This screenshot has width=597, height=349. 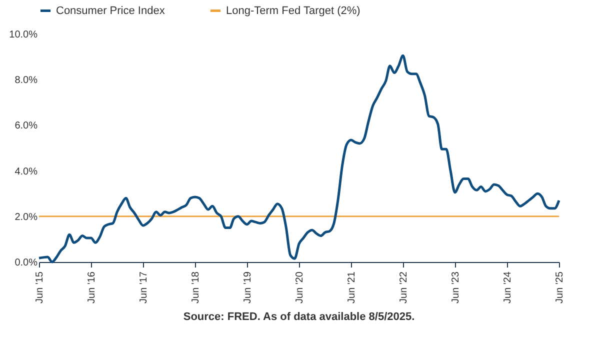 I want to click on legend-label: Consumer Price Index, so click(x=111, y=10).